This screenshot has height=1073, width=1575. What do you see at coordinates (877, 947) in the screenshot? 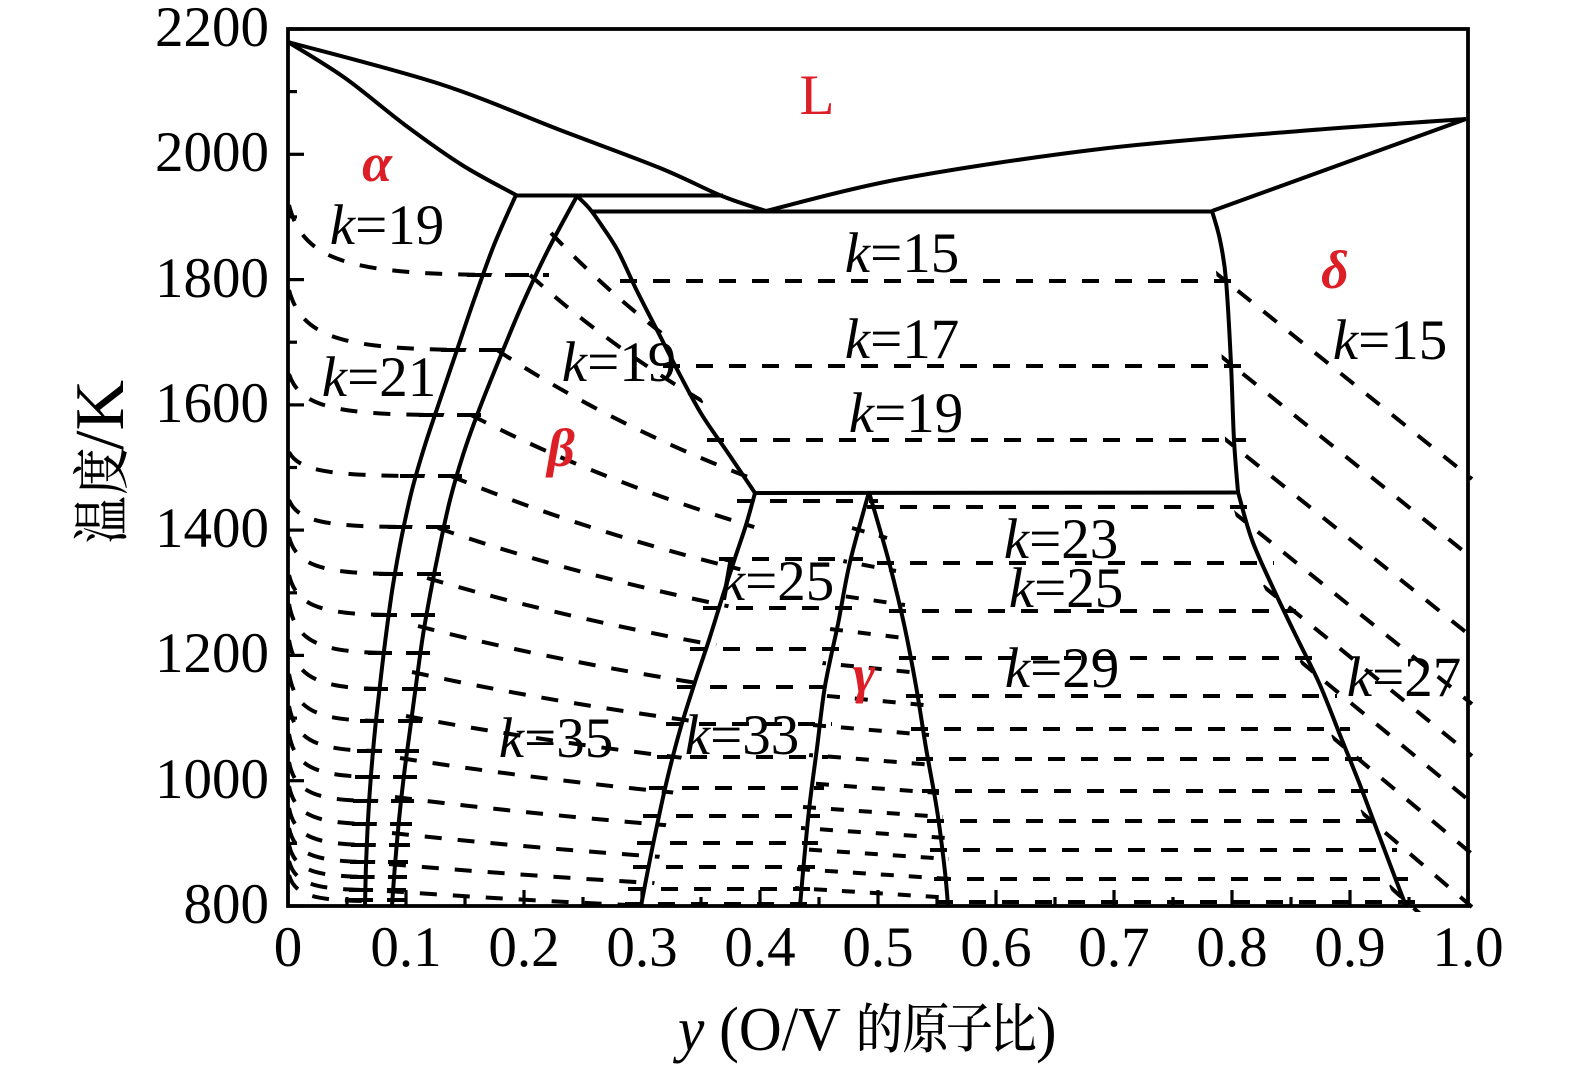
I see `svg-text: 0.5` at bounding box center [877, 947].